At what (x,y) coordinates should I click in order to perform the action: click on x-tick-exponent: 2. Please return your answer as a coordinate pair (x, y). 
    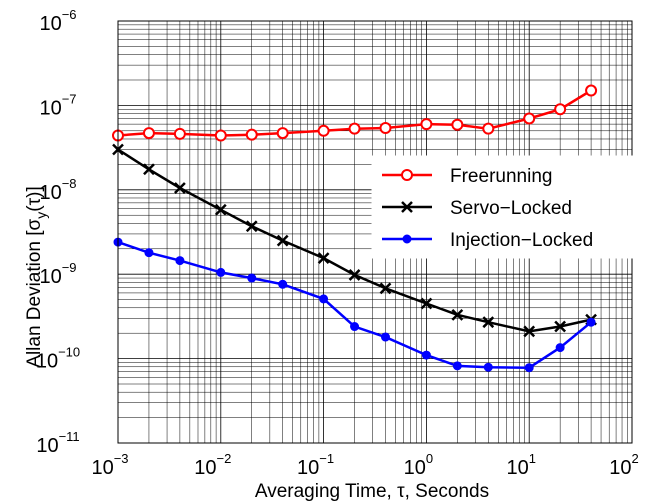
    Looking at the image, I should click on (635, 458).